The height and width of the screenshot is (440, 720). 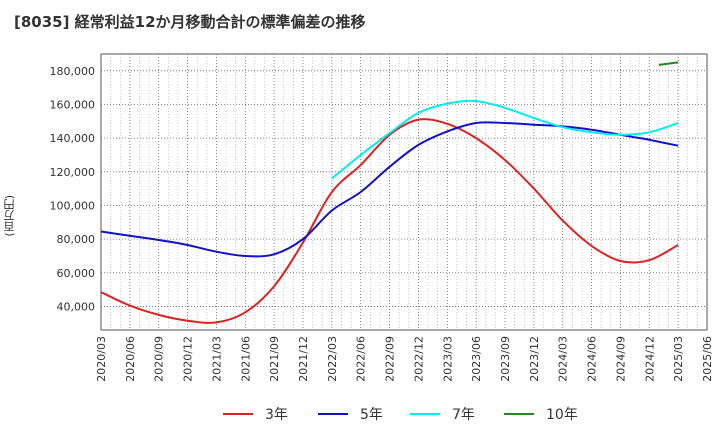 What do you see at coordinates (361, 359) in the screenshot?
I see `x-tick-label: 2022/06` at bounding box center [361, 359].